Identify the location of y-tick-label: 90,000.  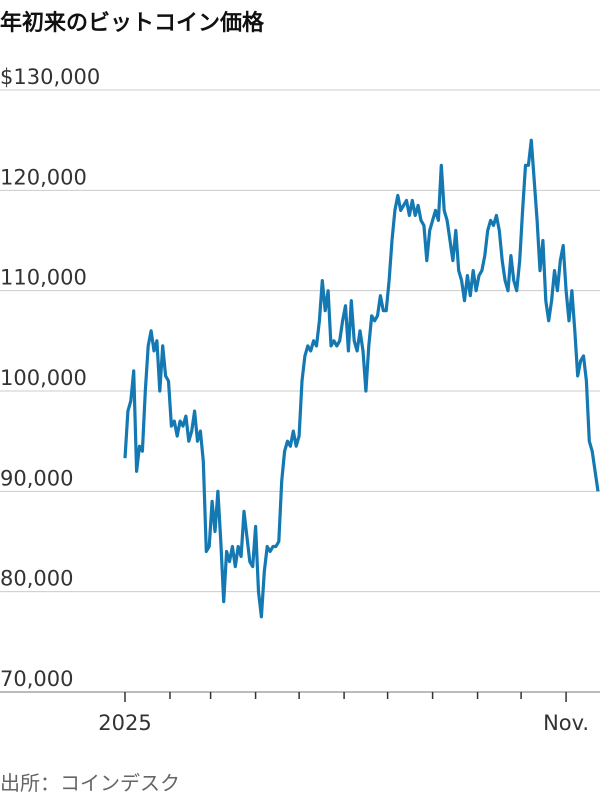
(36, 478).